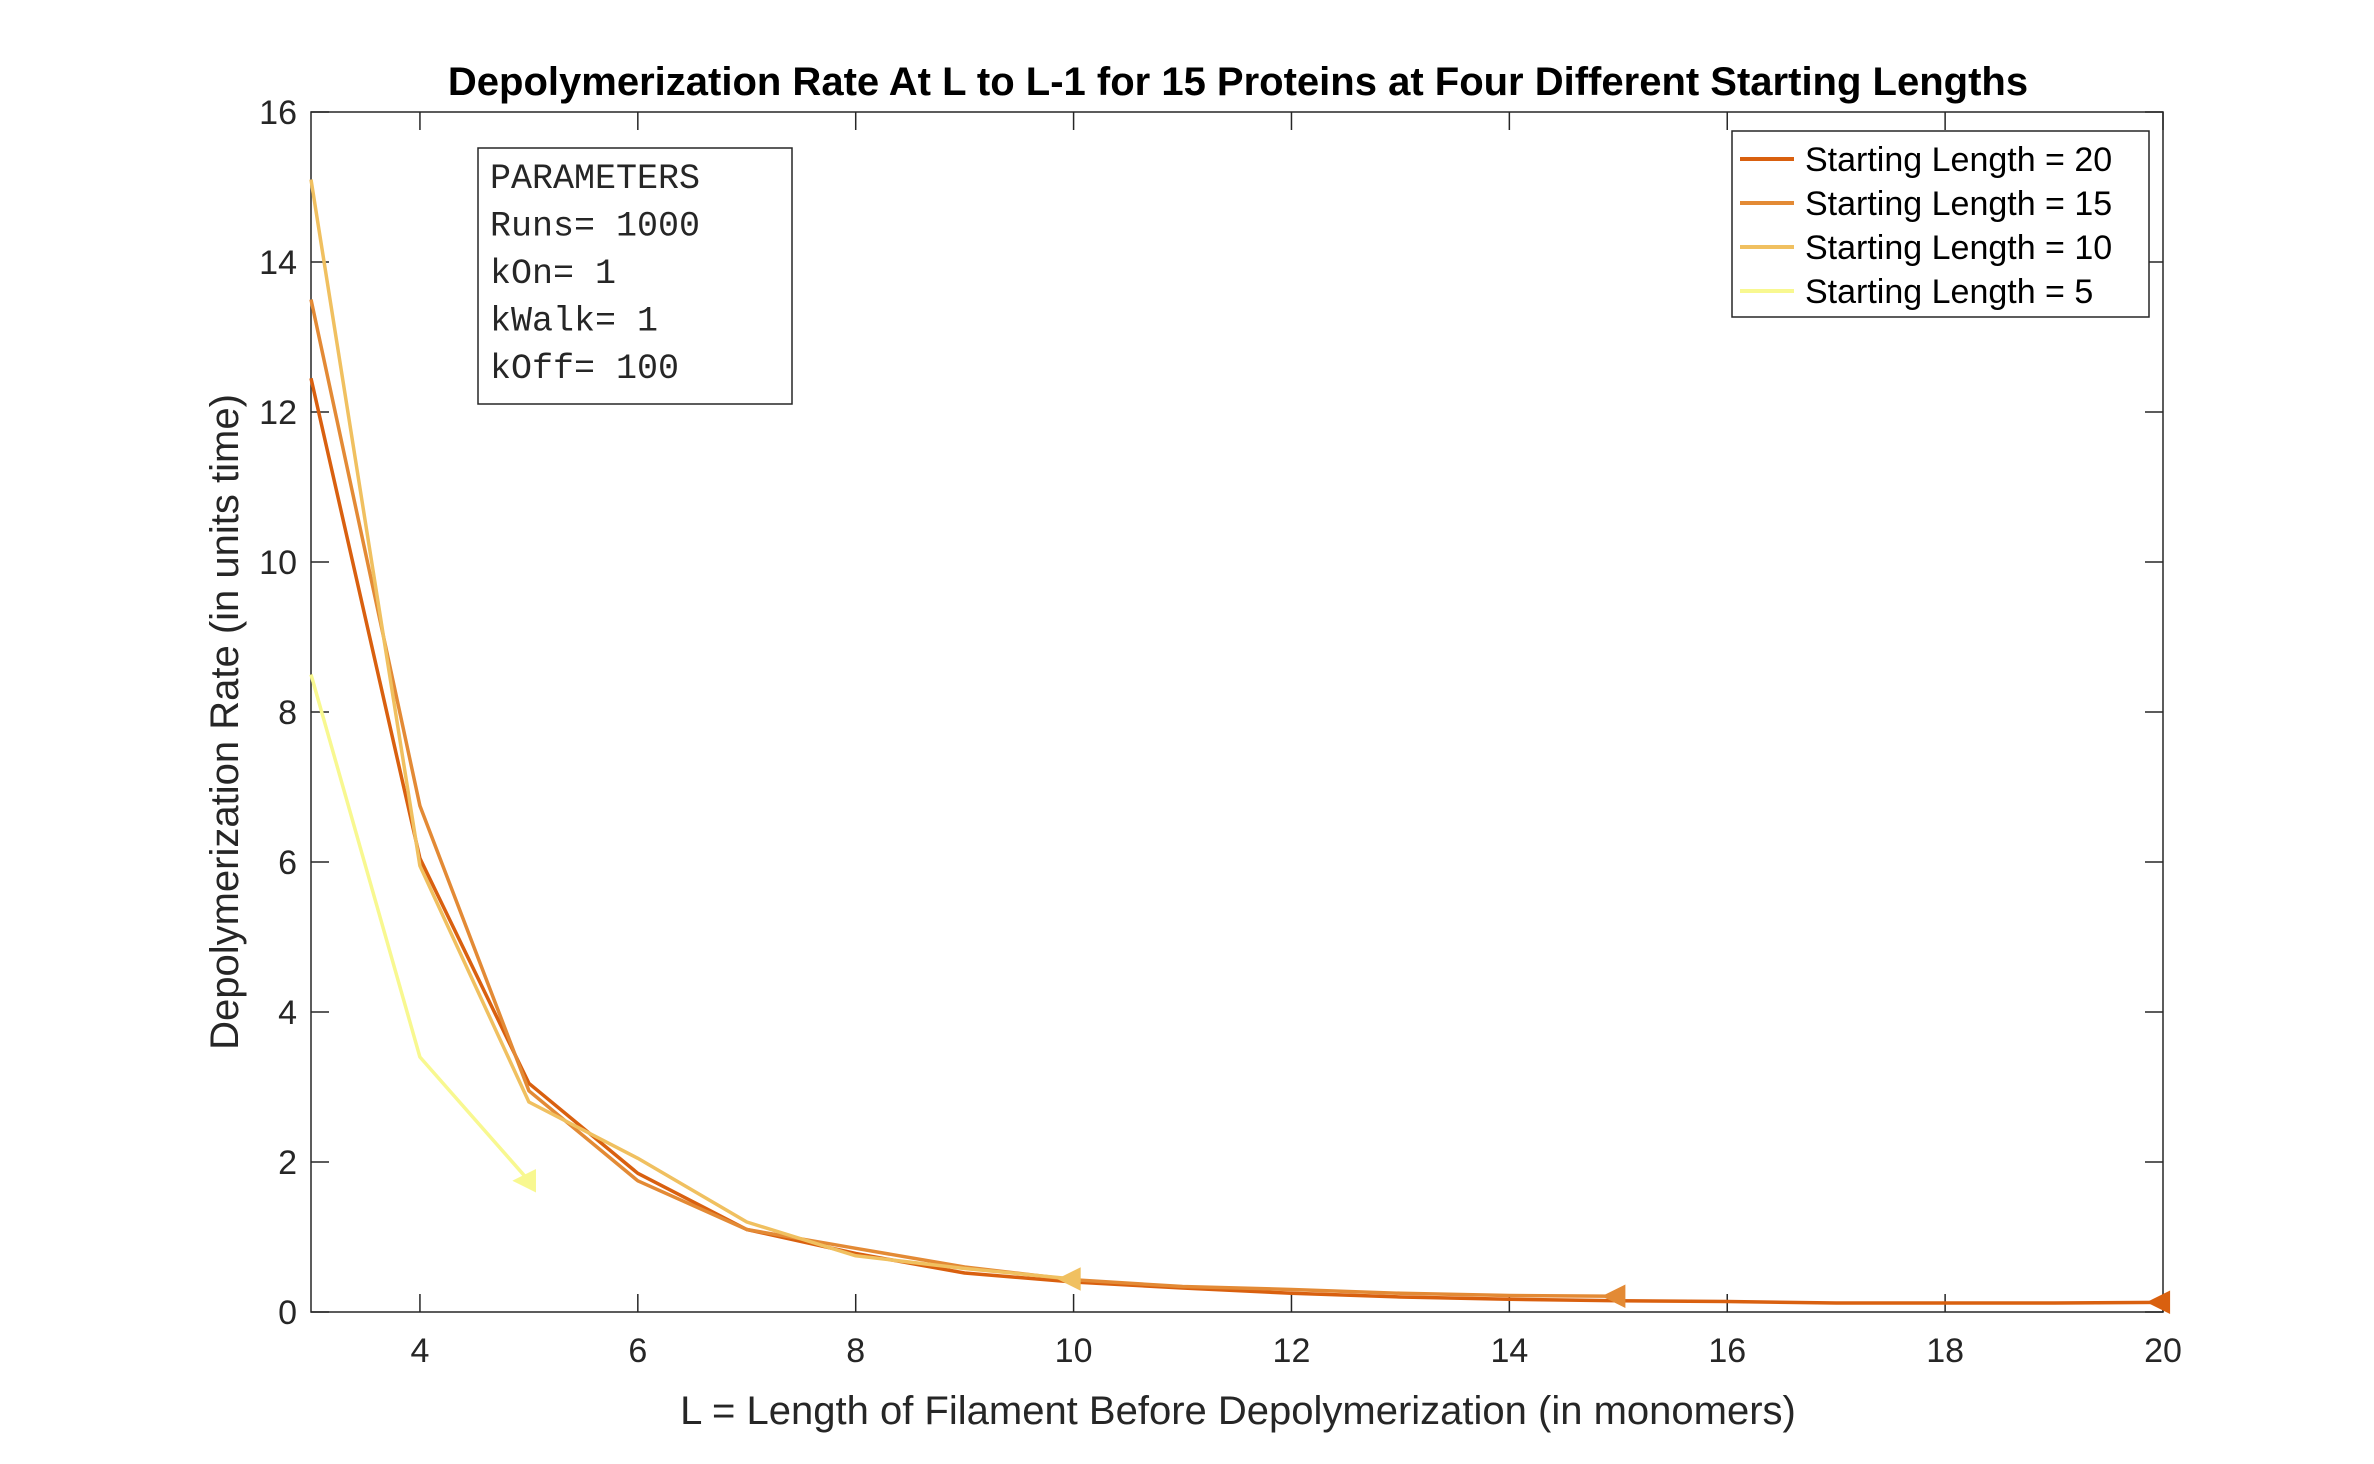 Image resolution: width=2374 pixels, height=1464 pixels. I want to click on x-tick-label: 14, so click(1509, 1351).